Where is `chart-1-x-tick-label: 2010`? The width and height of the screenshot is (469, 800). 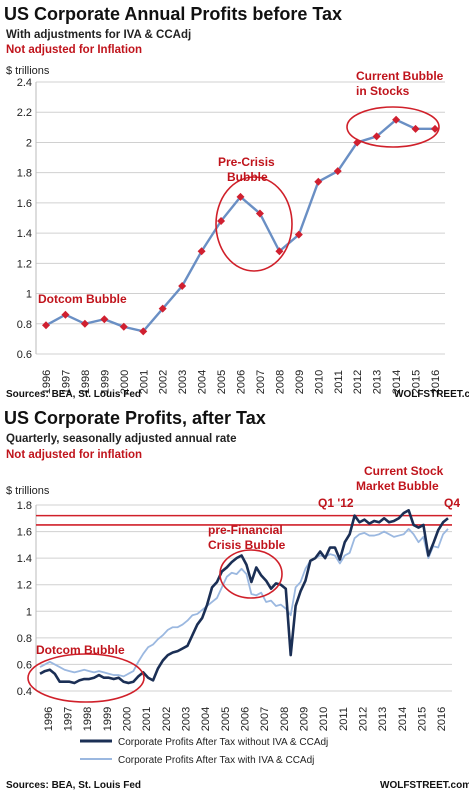
chart-1-x-tick-label: 2010 is located at coordinates (319, 382).